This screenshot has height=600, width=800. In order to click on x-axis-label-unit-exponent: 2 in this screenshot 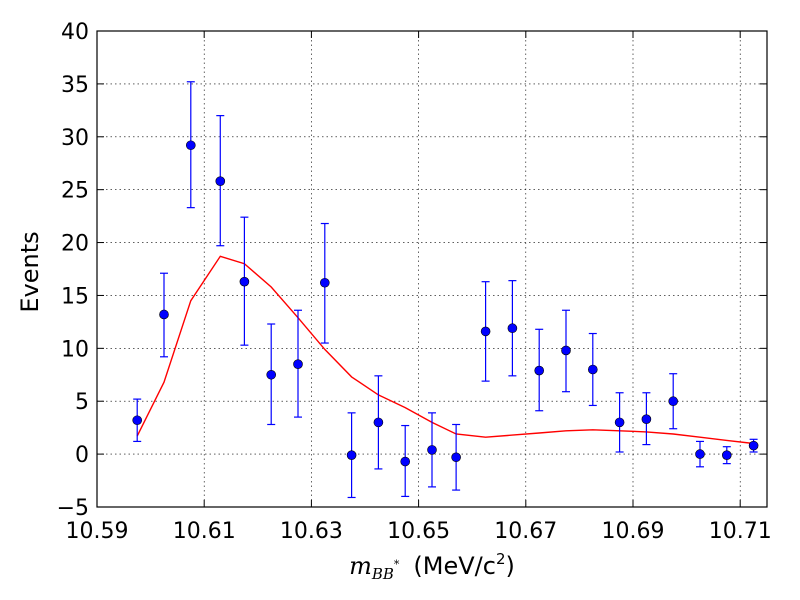, I will do `click(501, 559)`.